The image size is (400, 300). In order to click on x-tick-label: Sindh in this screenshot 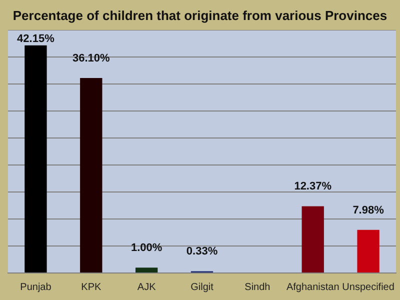, I will do `click(257, 287)`.